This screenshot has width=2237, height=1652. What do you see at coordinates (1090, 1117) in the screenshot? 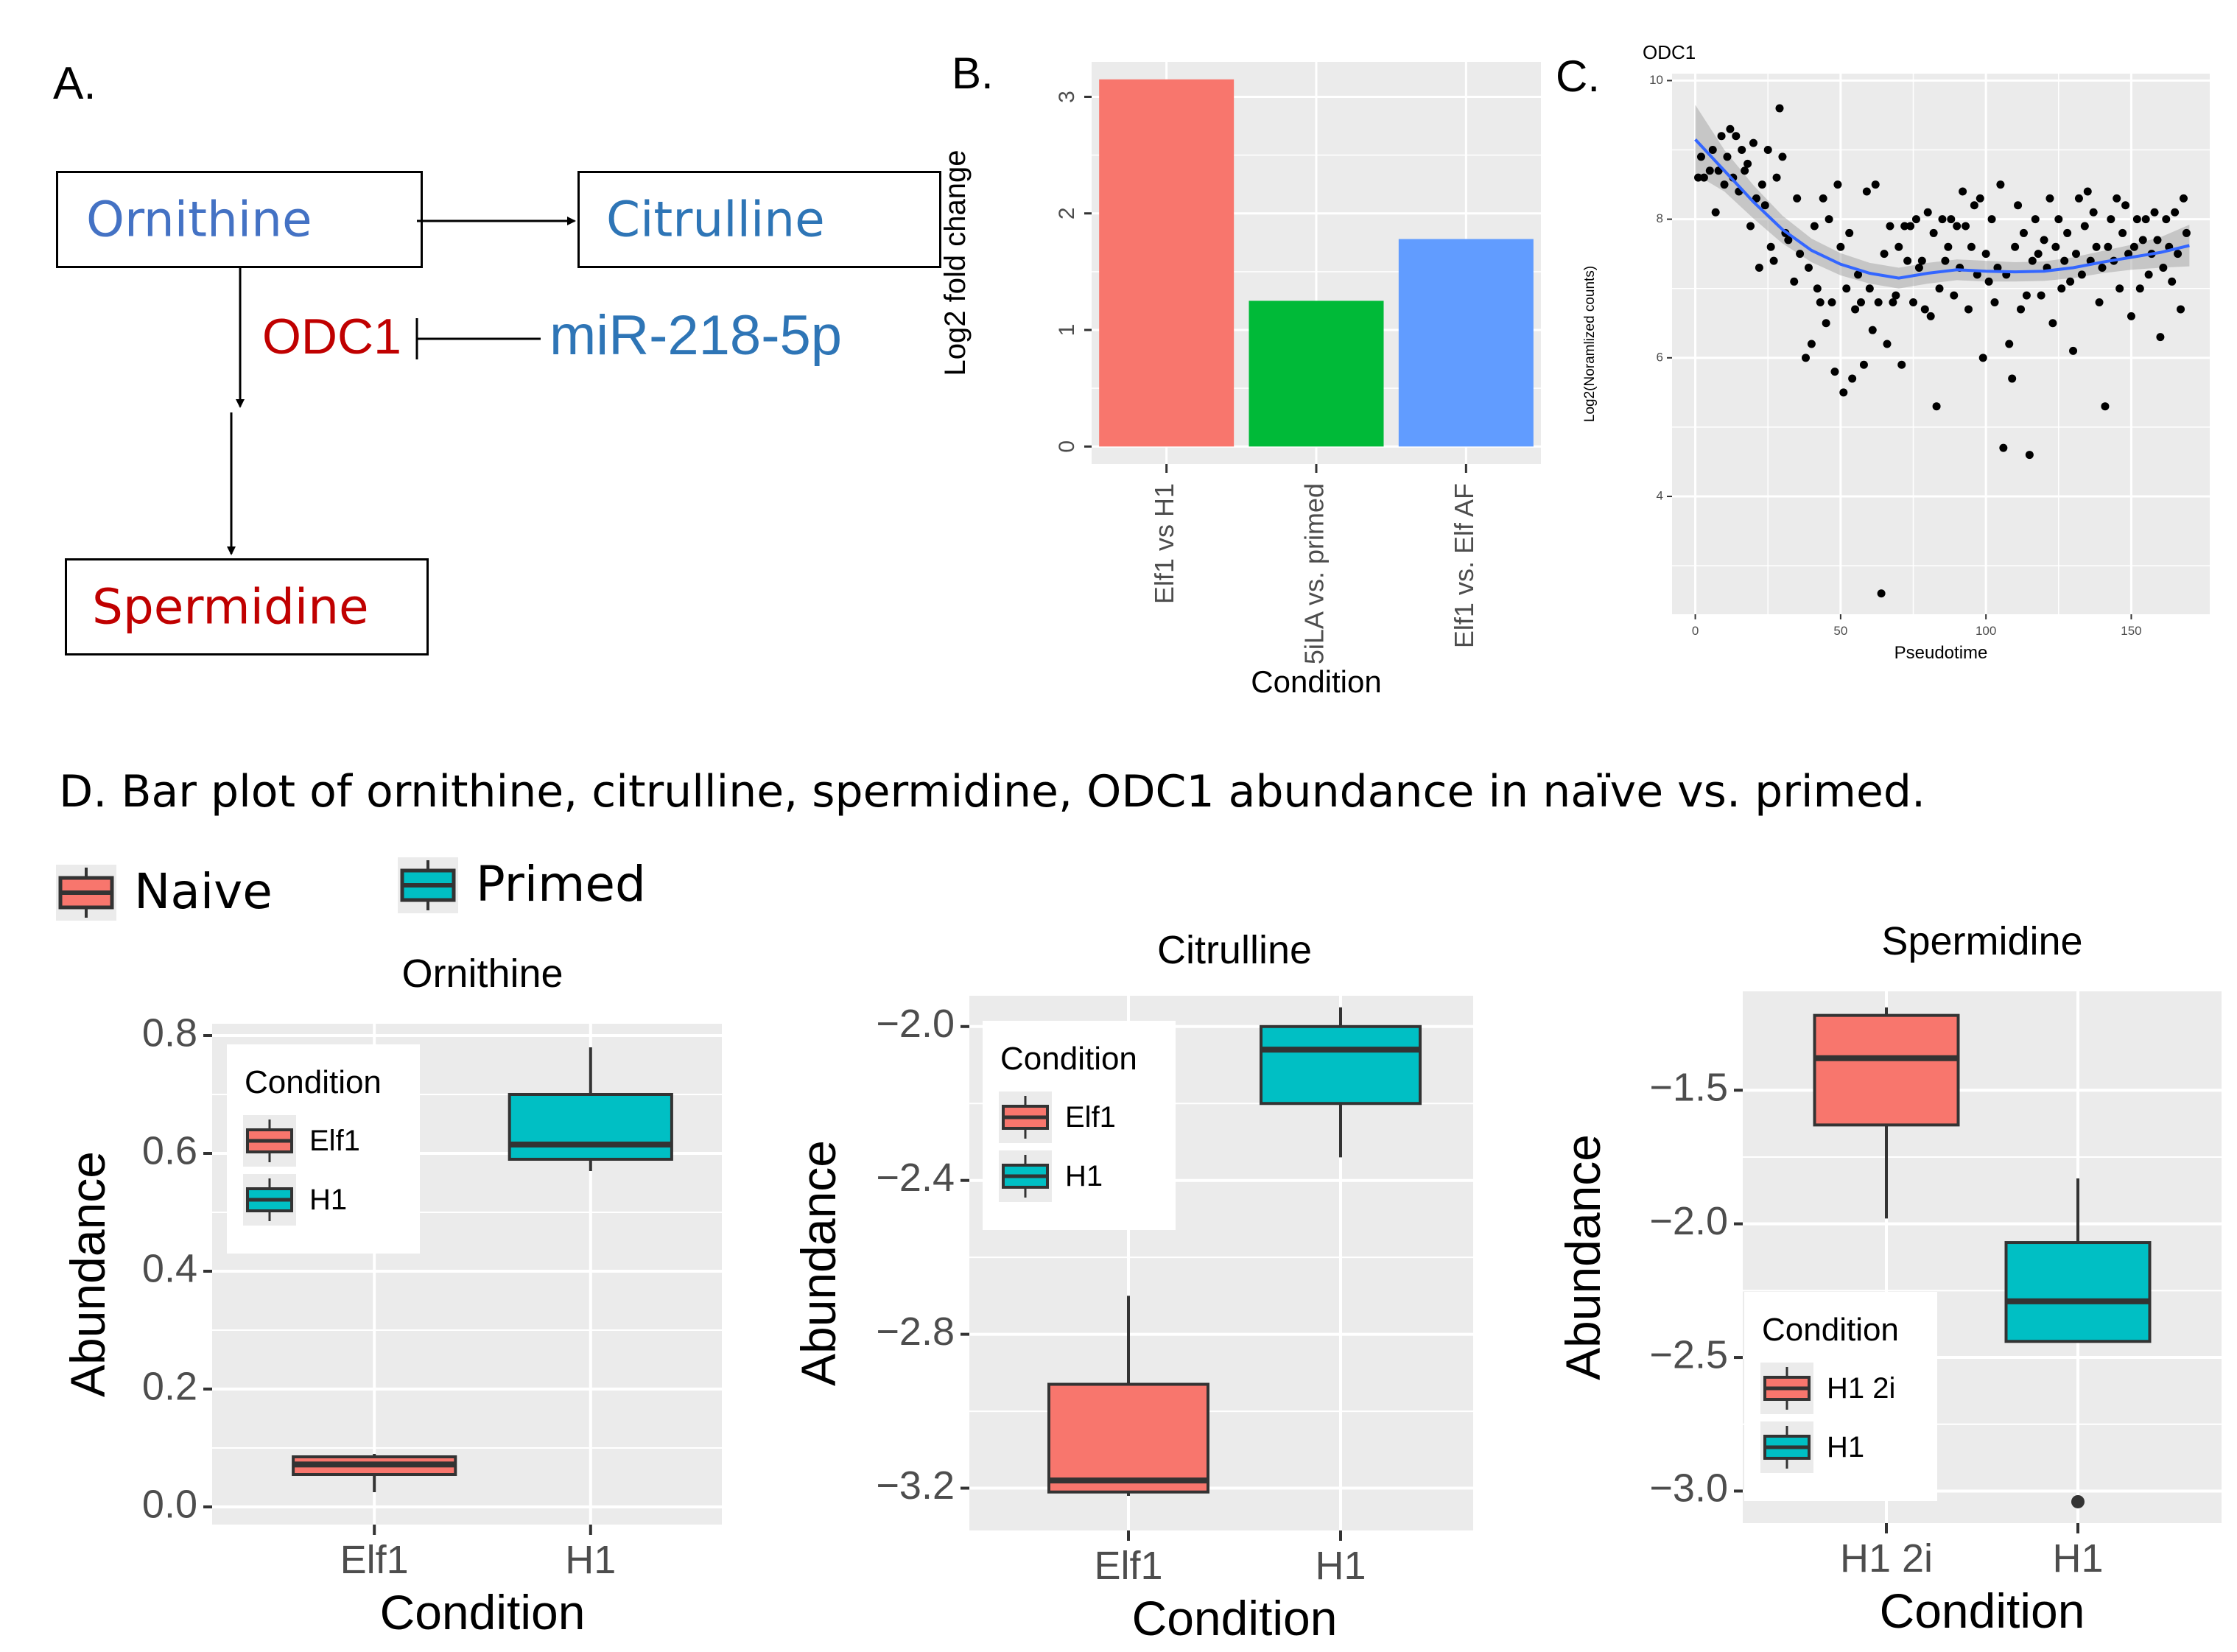
I see `legend-entry-label: Elf1` at bounding box center [1090, 1117].